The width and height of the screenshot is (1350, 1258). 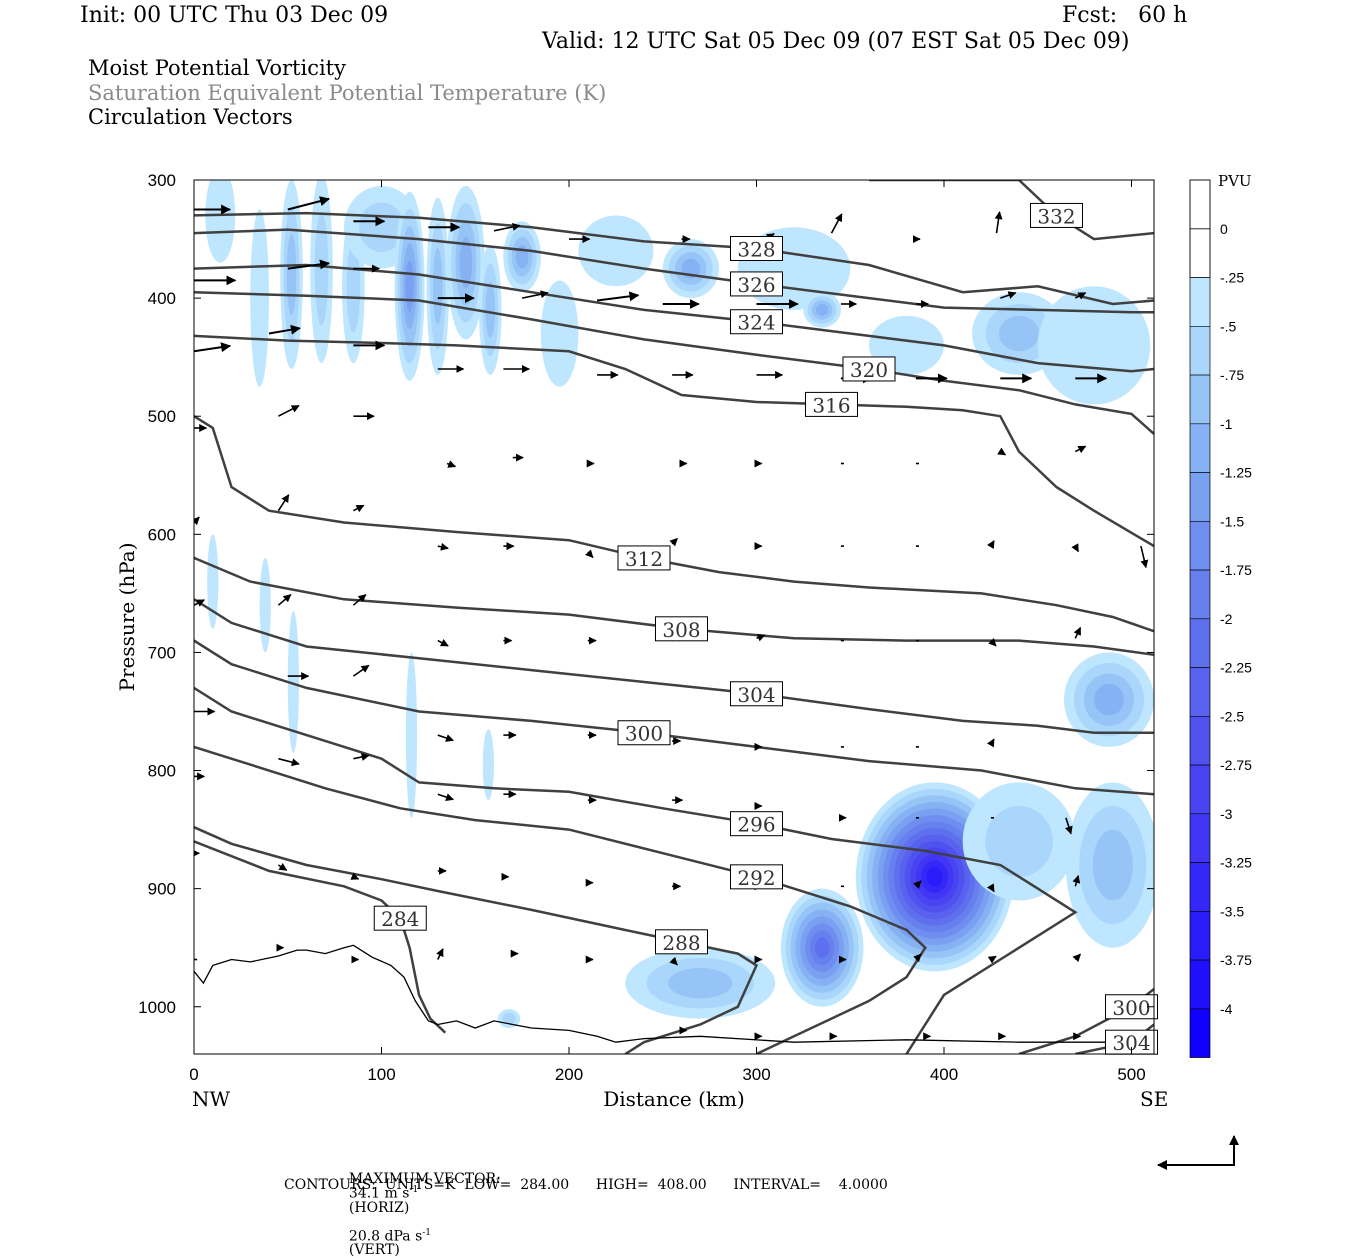 I want to click on contour-label: 308, so click(x=681, y=629).